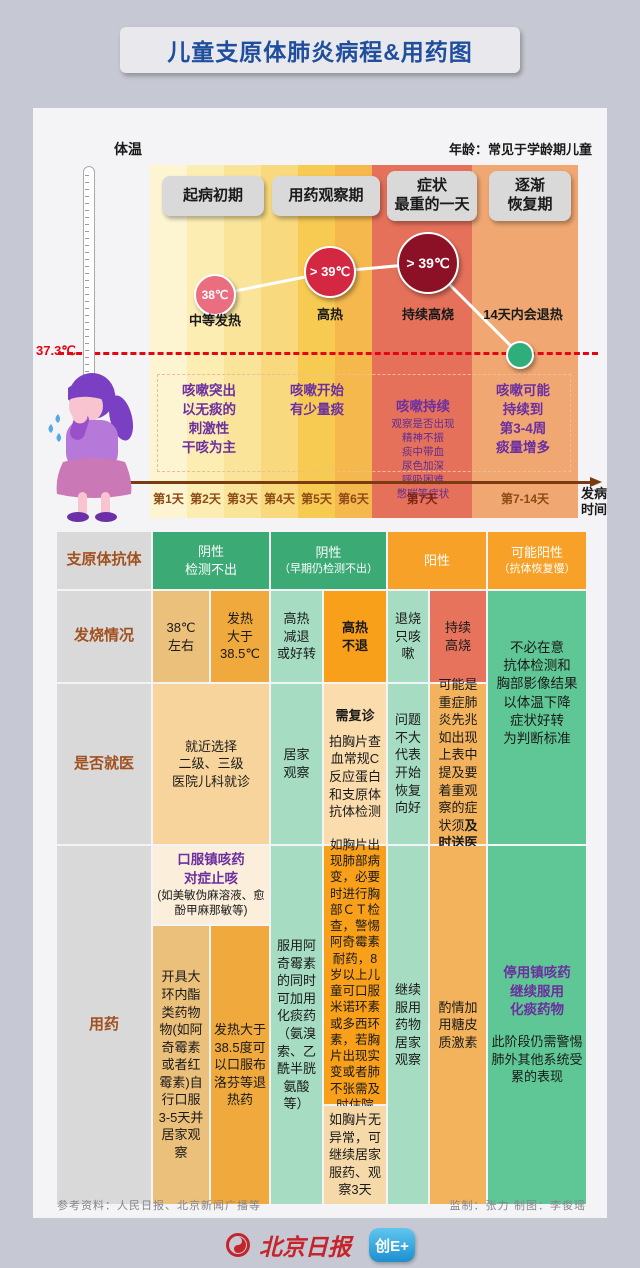 Image resolution: width=640 pixels, height=1268 pixels. What do you see at coordinates (329, 314) in the screenshot?
I see `fever-label-high: 高热` at bounding box center [329, 314].